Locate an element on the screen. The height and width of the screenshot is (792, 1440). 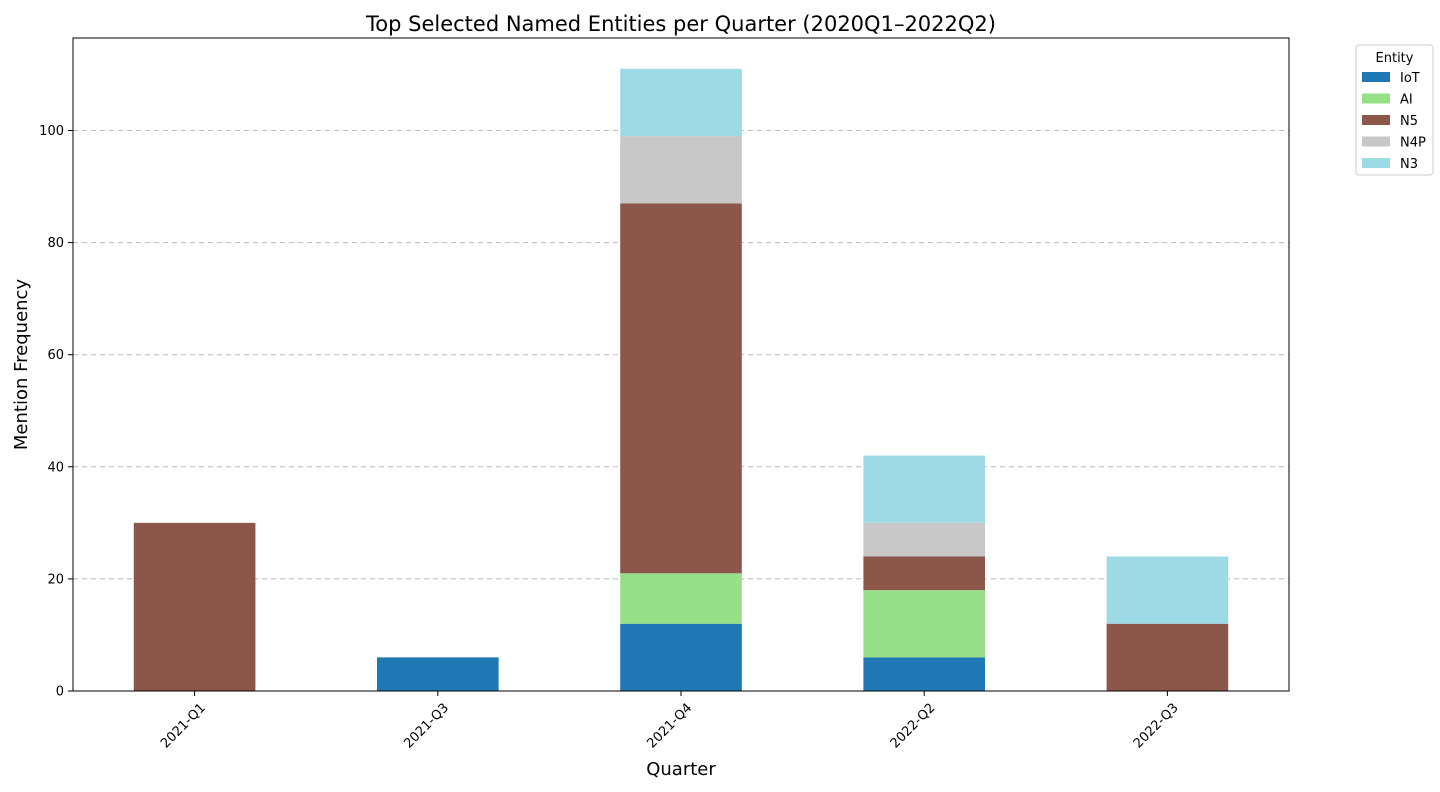
legend: Entity IoT AI N5 N4P N3 is located at coordinates (1394, 110).